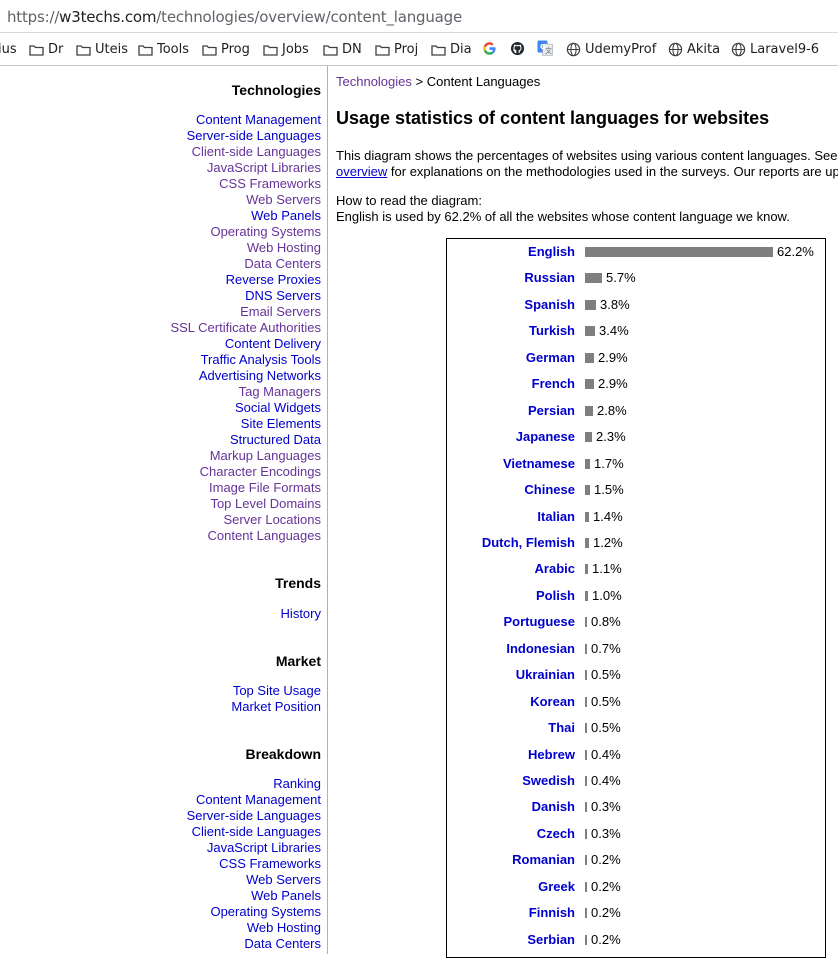 The height and width of the screenshot is (958, 838). I want to click on chart-row-chinese: Chinese 1.5%, so click(636, 490).